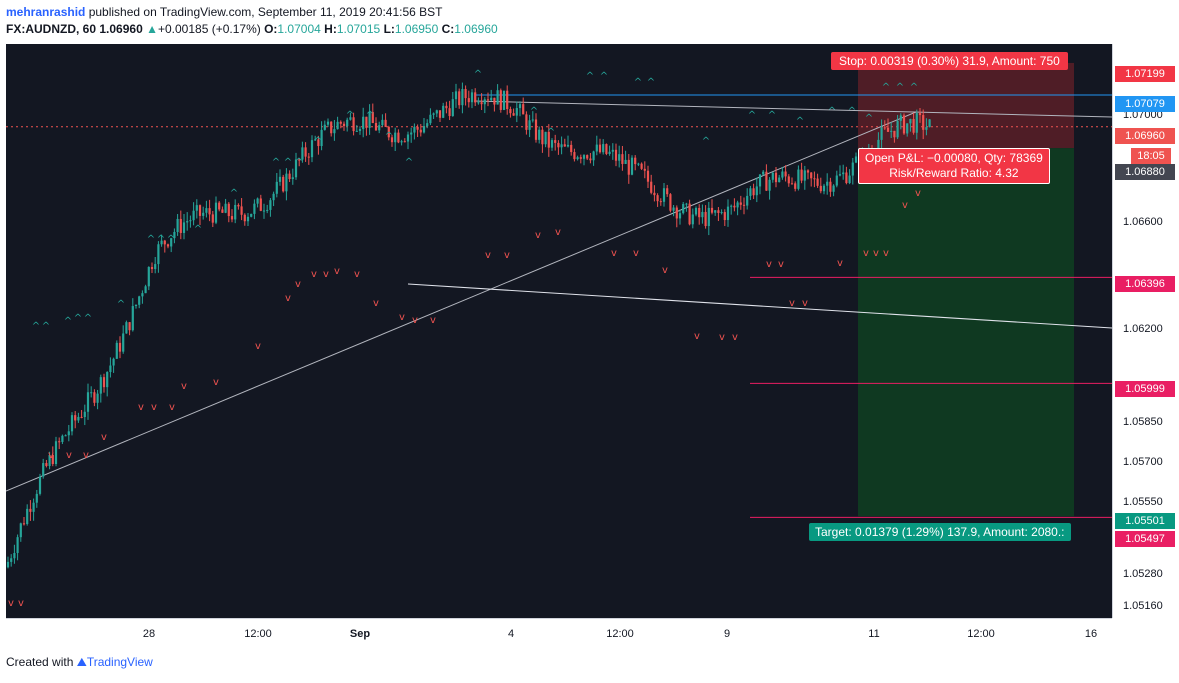 The height and width of the screenshot is (683, 1179). What do you see at coordinates (966, 332) in the screenshot?
I see `target-zone` at bounding box center [966, 332].